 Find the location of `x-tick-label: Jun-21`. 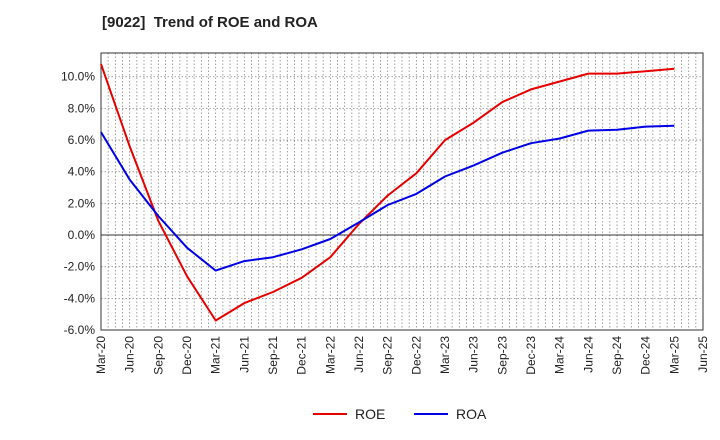

x-tick-label: Jun-21 is located at coordinates (244, 354).